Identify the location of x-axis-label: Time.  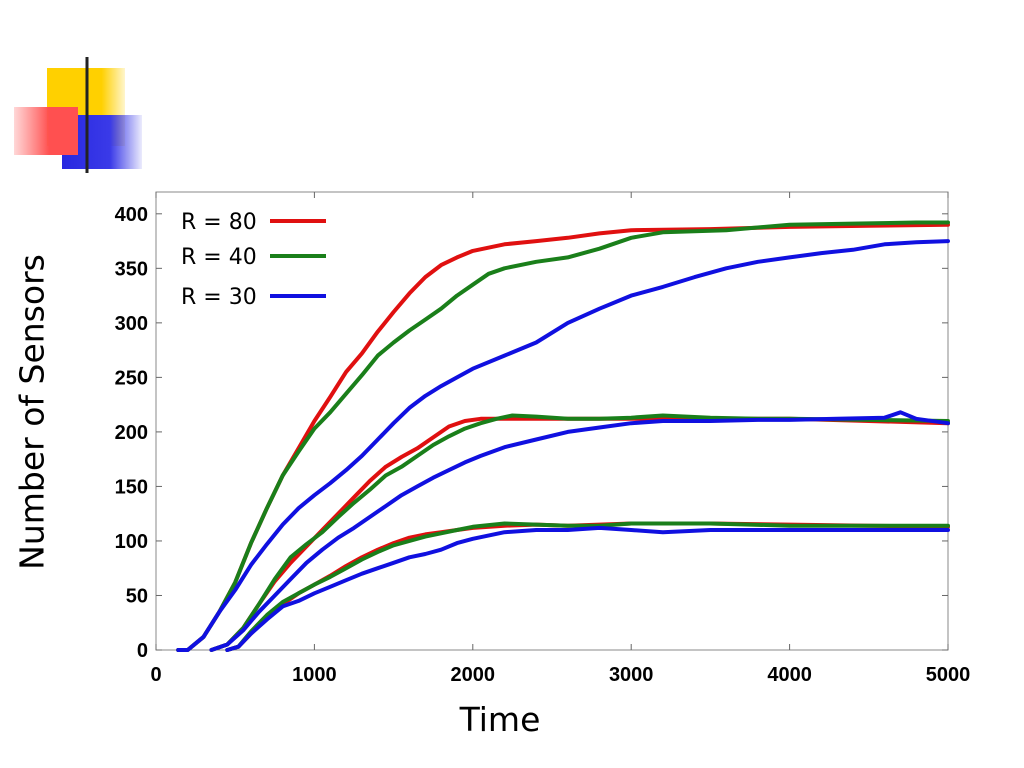
(500, 719).